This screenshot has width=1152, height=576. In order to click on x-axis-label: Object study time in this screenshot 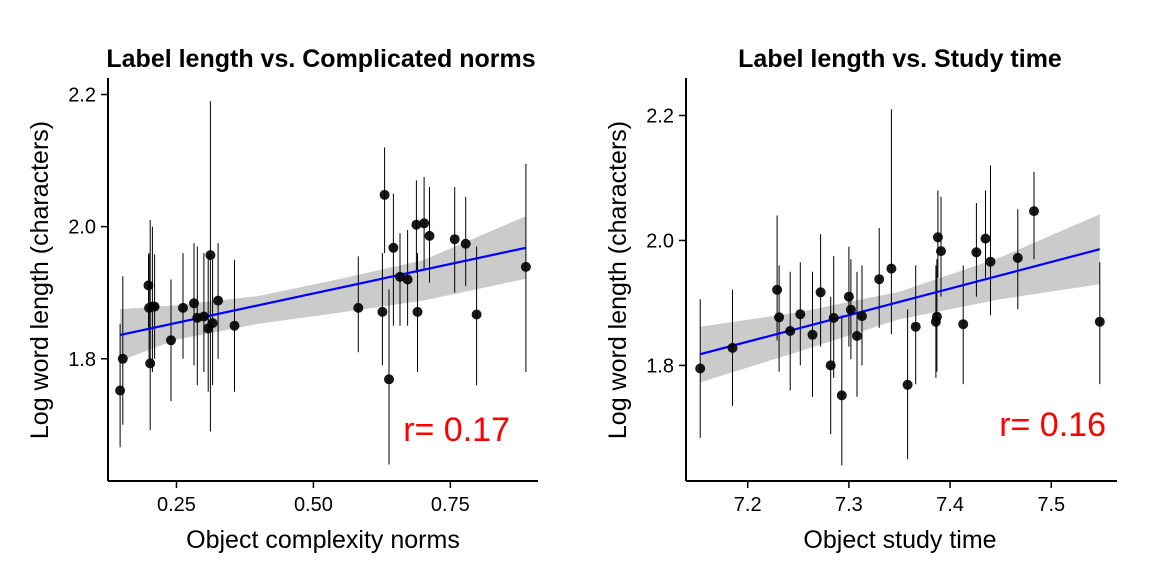, I will do `click(899, 540)`.